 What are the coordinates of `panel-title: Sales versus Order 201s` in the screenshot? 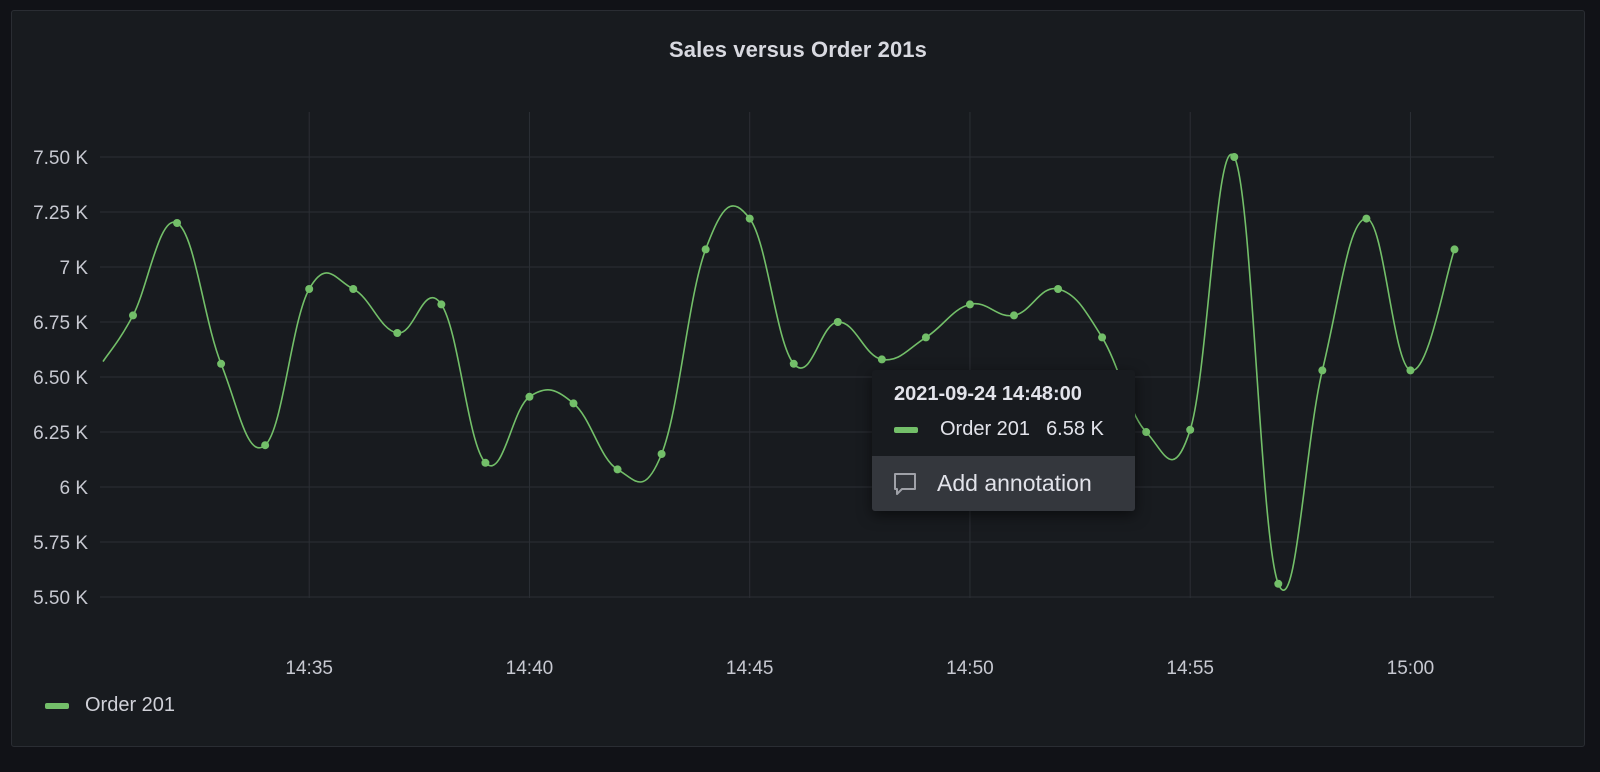 It's located at (798, 49).